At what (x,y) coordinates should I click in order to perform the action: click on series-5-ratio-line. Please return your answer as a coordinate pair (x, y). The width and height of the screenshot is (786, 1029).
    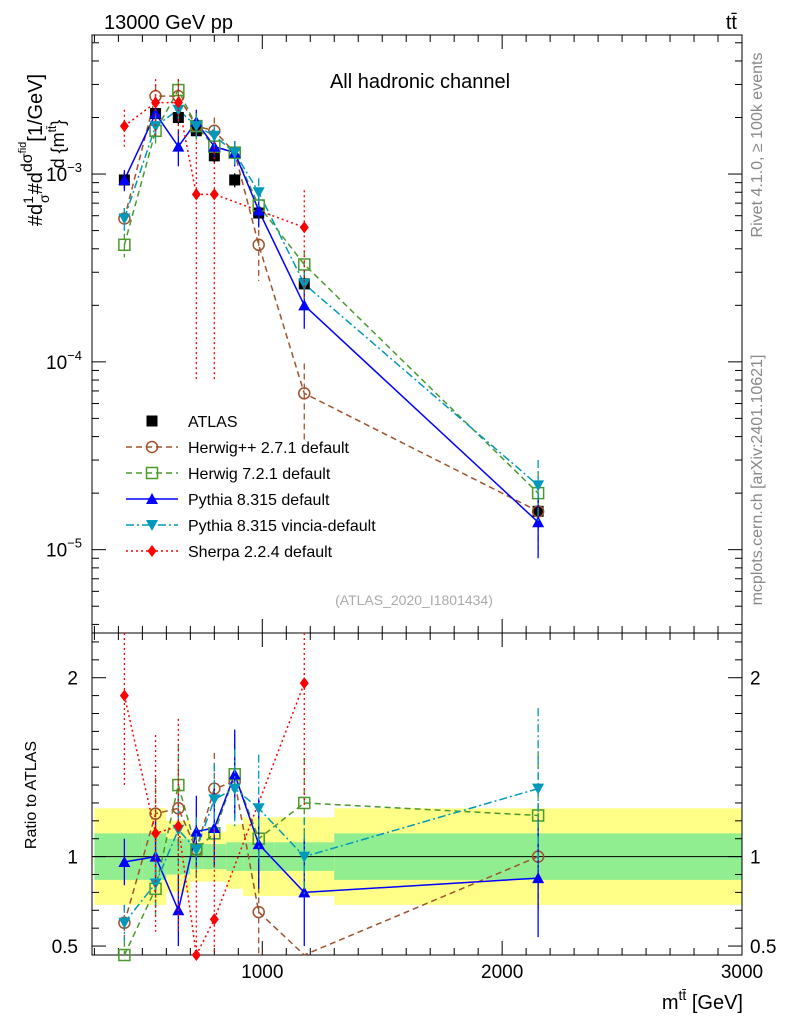
    Looking at the image, I should click on (214, 820).